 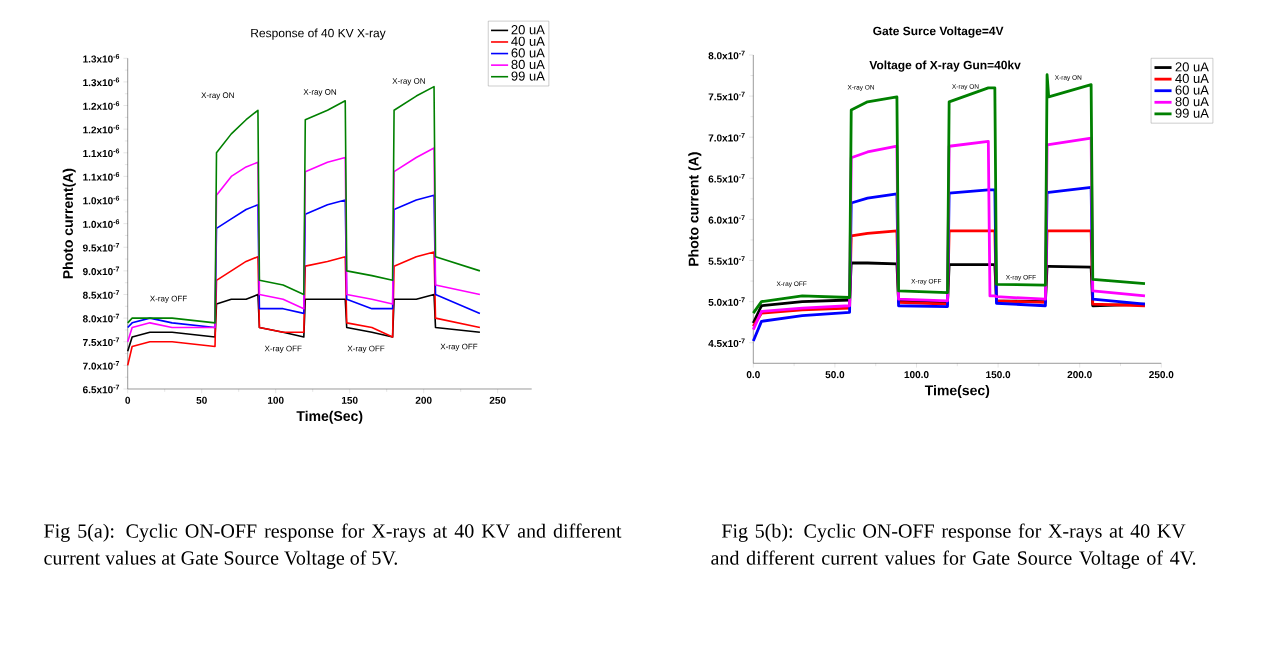 What do you see at coordinates (101, 247) in the screenshot?
I see `y-tick-label: 9.5x10$^{-7}$` at bounding box center [101, 247].